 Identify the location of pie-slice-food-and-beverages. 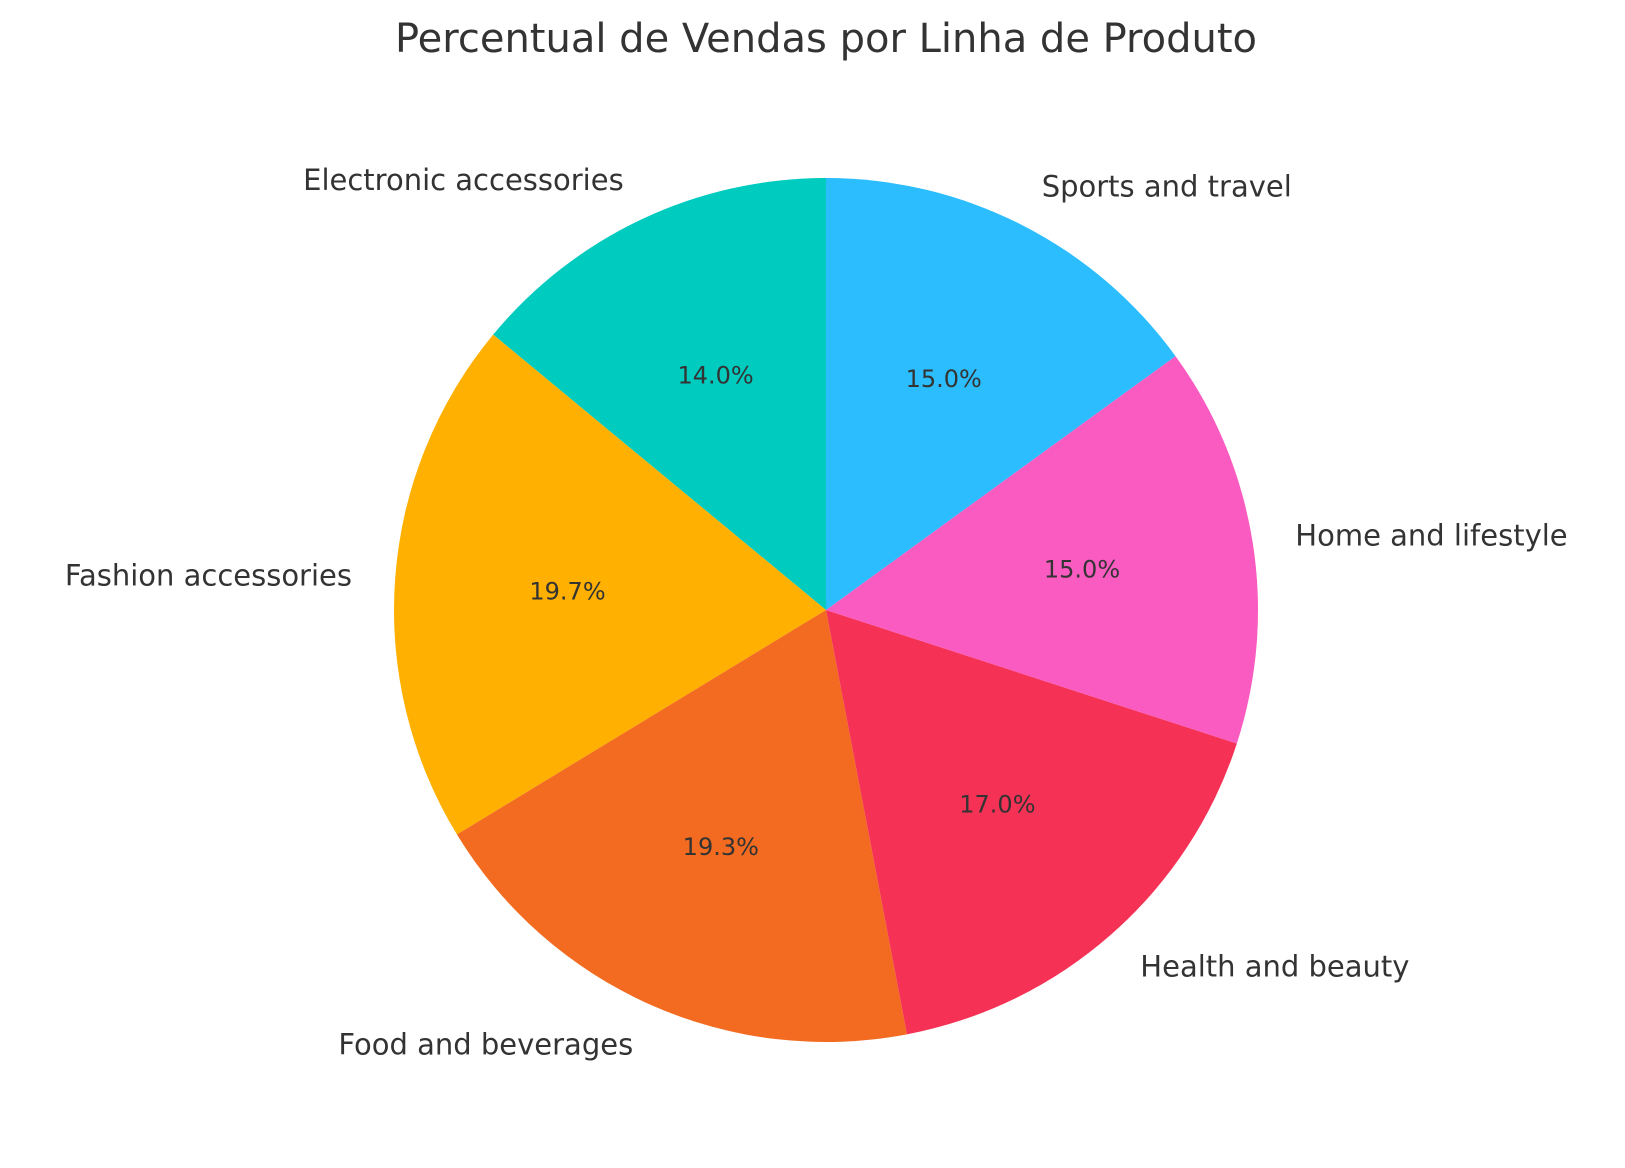
(681, 826).